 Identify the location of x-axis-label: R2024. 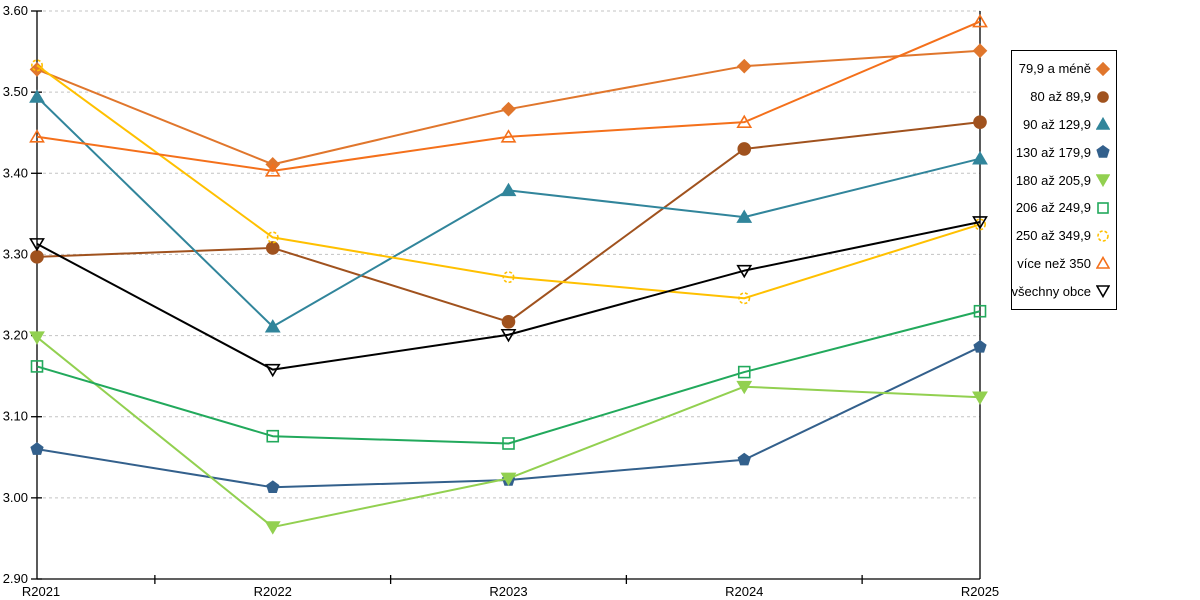
(744, 591).